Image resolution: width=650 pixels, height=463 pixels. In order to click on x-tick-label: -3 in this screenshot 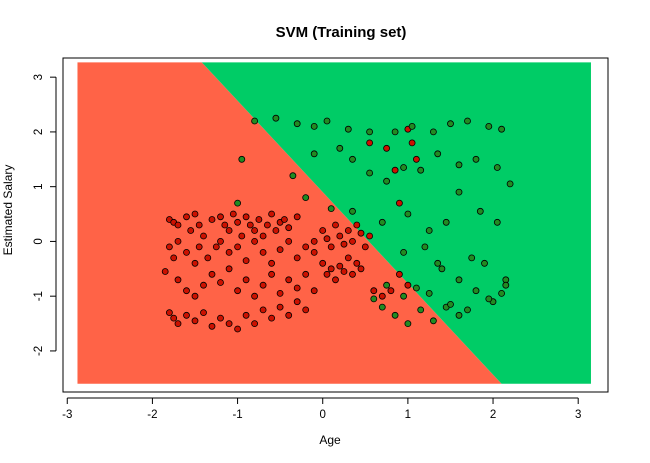, I will do `click(67, 415)`.